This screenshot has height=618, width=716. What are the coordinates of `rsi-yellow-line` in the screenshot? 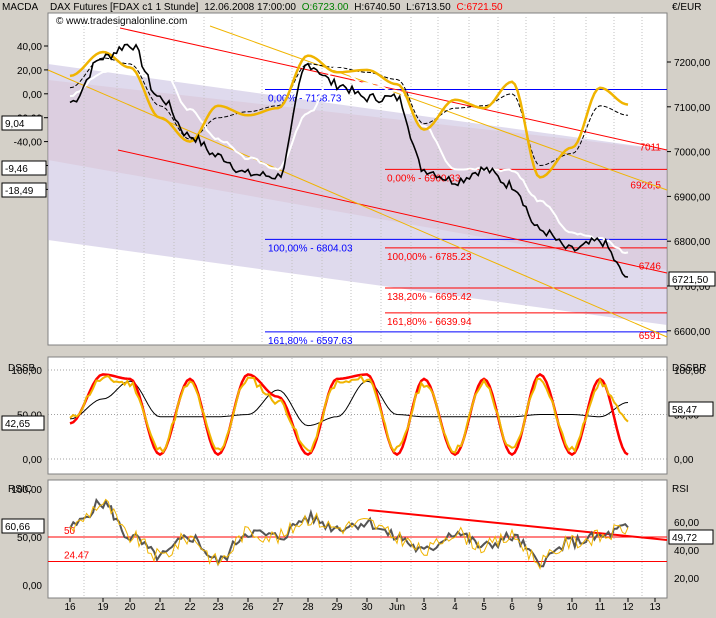 It's located at (349, 534).